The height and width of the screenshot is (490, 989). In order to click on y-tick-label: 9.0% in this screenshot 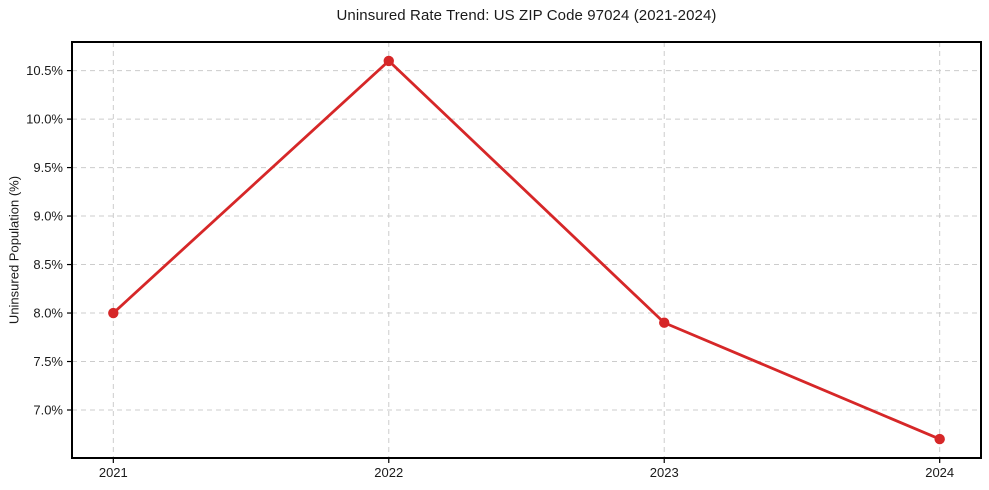, I will do `click(48, 216)`.